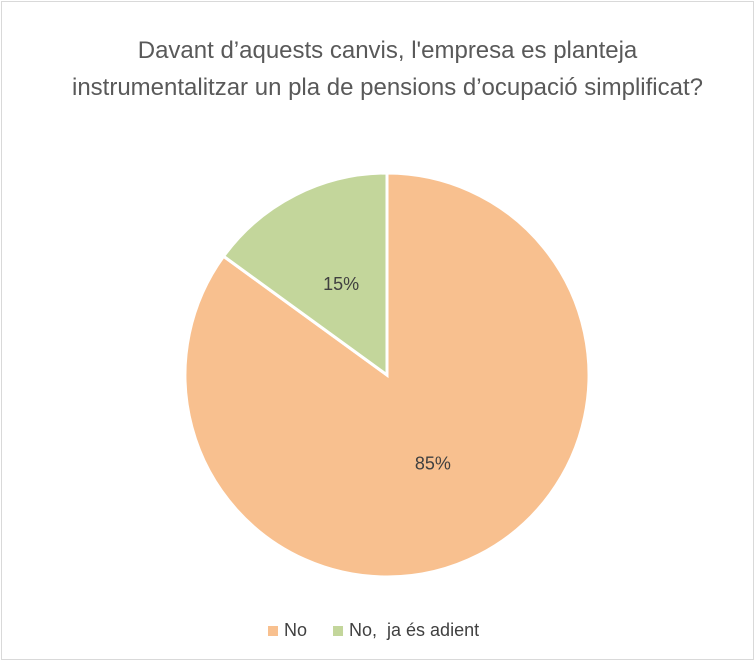  Describe the element at coordinates (305, 274) in the screenshot. I see `pie-slice` at that location.